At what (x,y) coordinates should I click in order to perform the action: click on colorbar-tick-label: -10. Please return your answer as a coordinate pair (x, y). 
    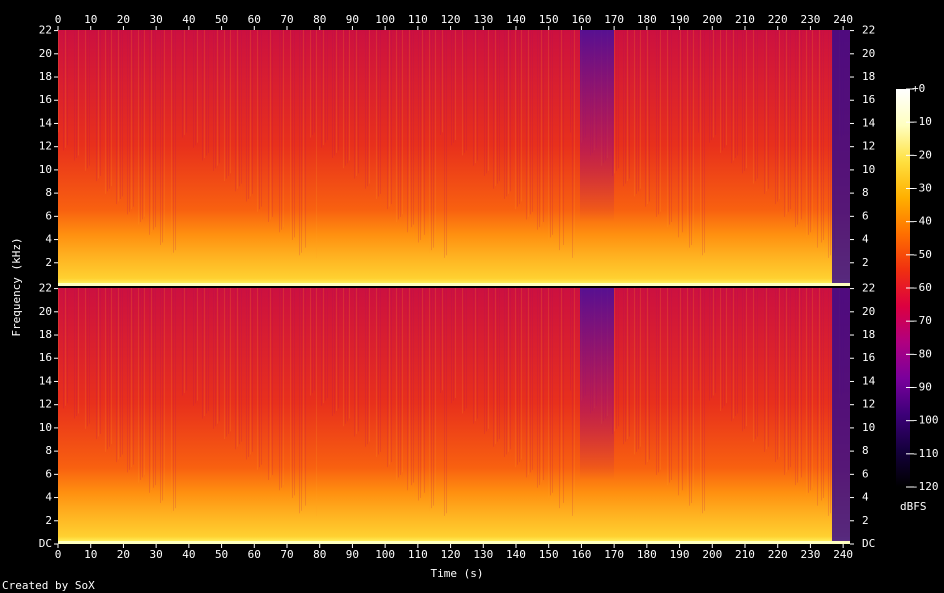
    Looking at the image, I should click on (922, 121).